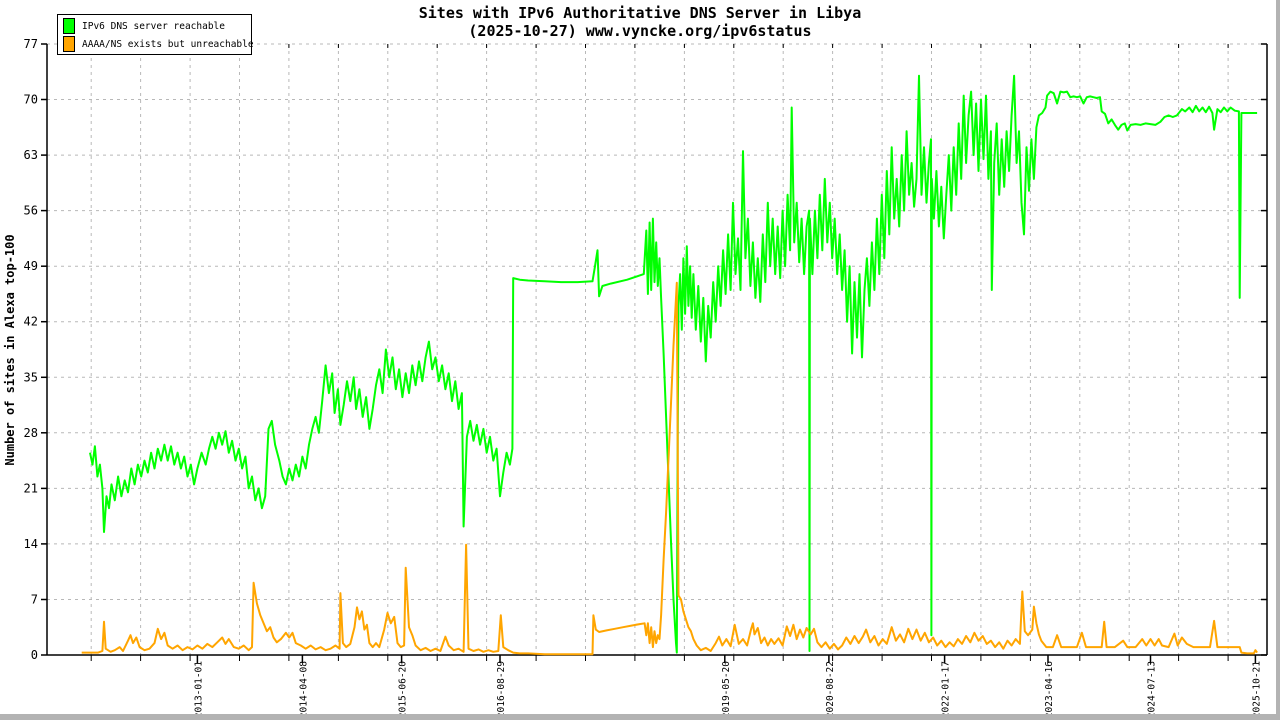 The image size is (1280, 720). Describe the element at coordinates (501, 689) in the screenshot. I see `x-tick-label: 2016-08-29` at that location.